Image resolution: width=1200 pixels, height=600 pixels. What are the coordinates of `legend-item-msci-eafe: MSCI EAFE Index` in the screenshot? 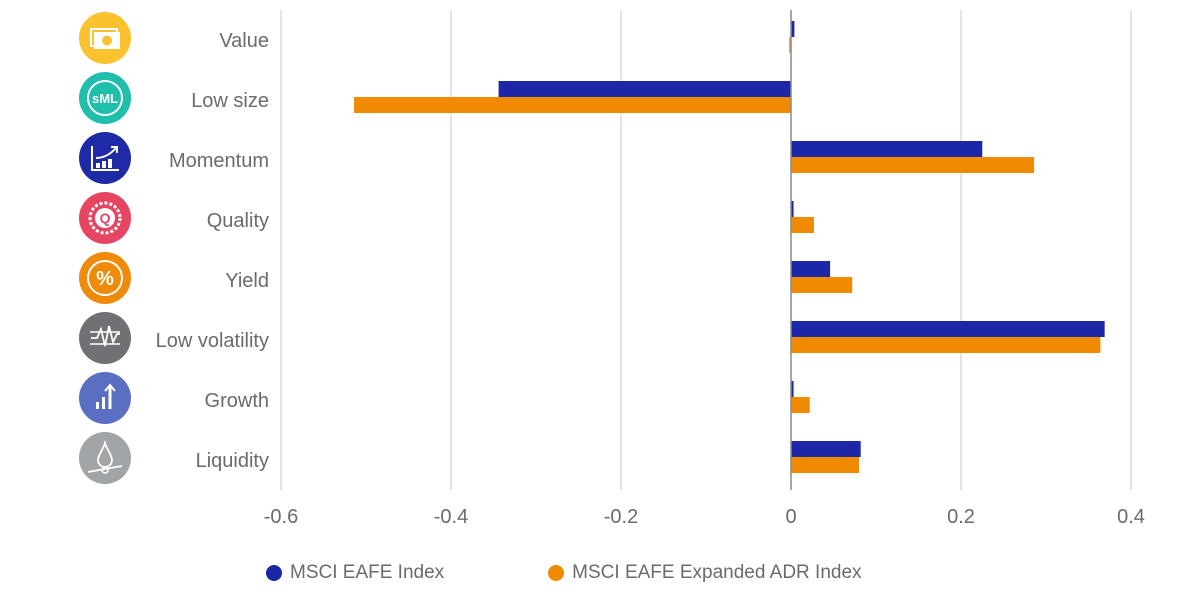 It's located at (355, 573).